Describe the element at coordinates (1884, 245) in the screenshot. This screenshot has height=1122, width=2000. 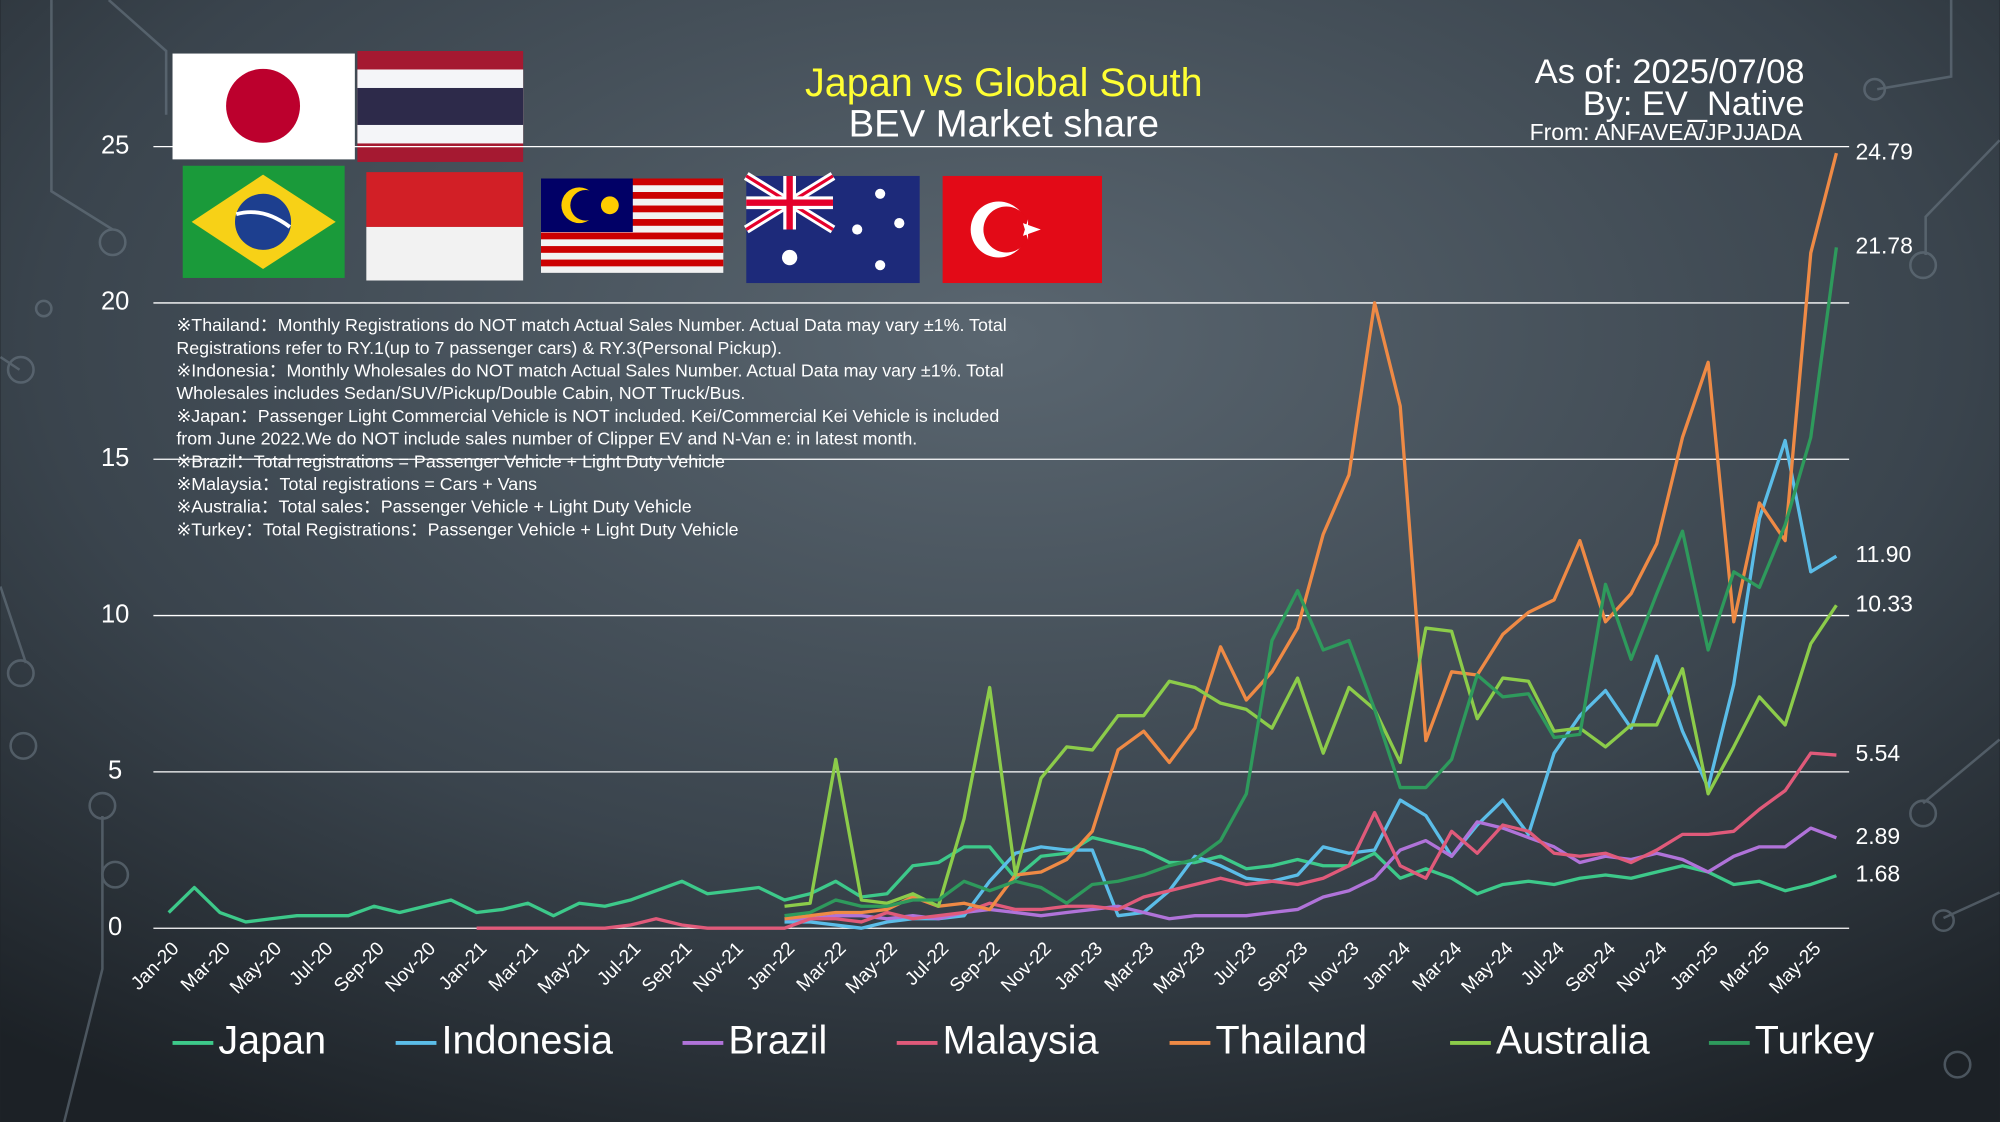
I see `end-value-label: 21.78` at that location.